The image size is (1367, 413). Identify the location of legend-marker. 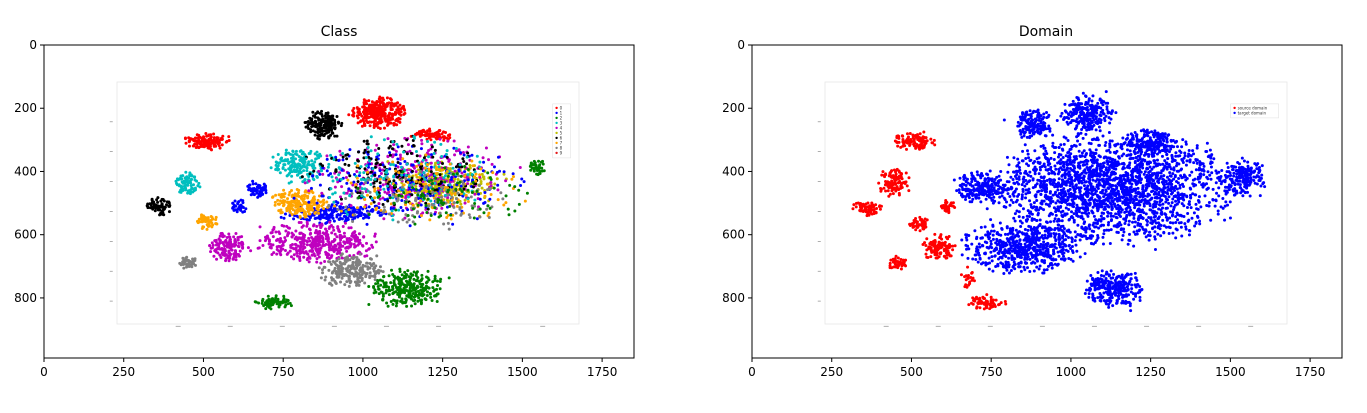
(556, 133).